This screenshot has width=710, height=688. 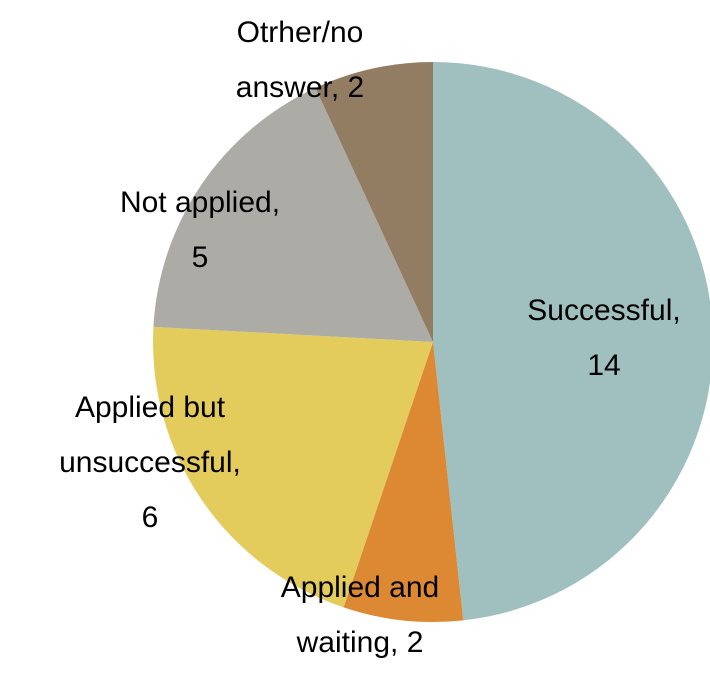 I want to click on label-category: Successful,, so click(x=604, y=310).